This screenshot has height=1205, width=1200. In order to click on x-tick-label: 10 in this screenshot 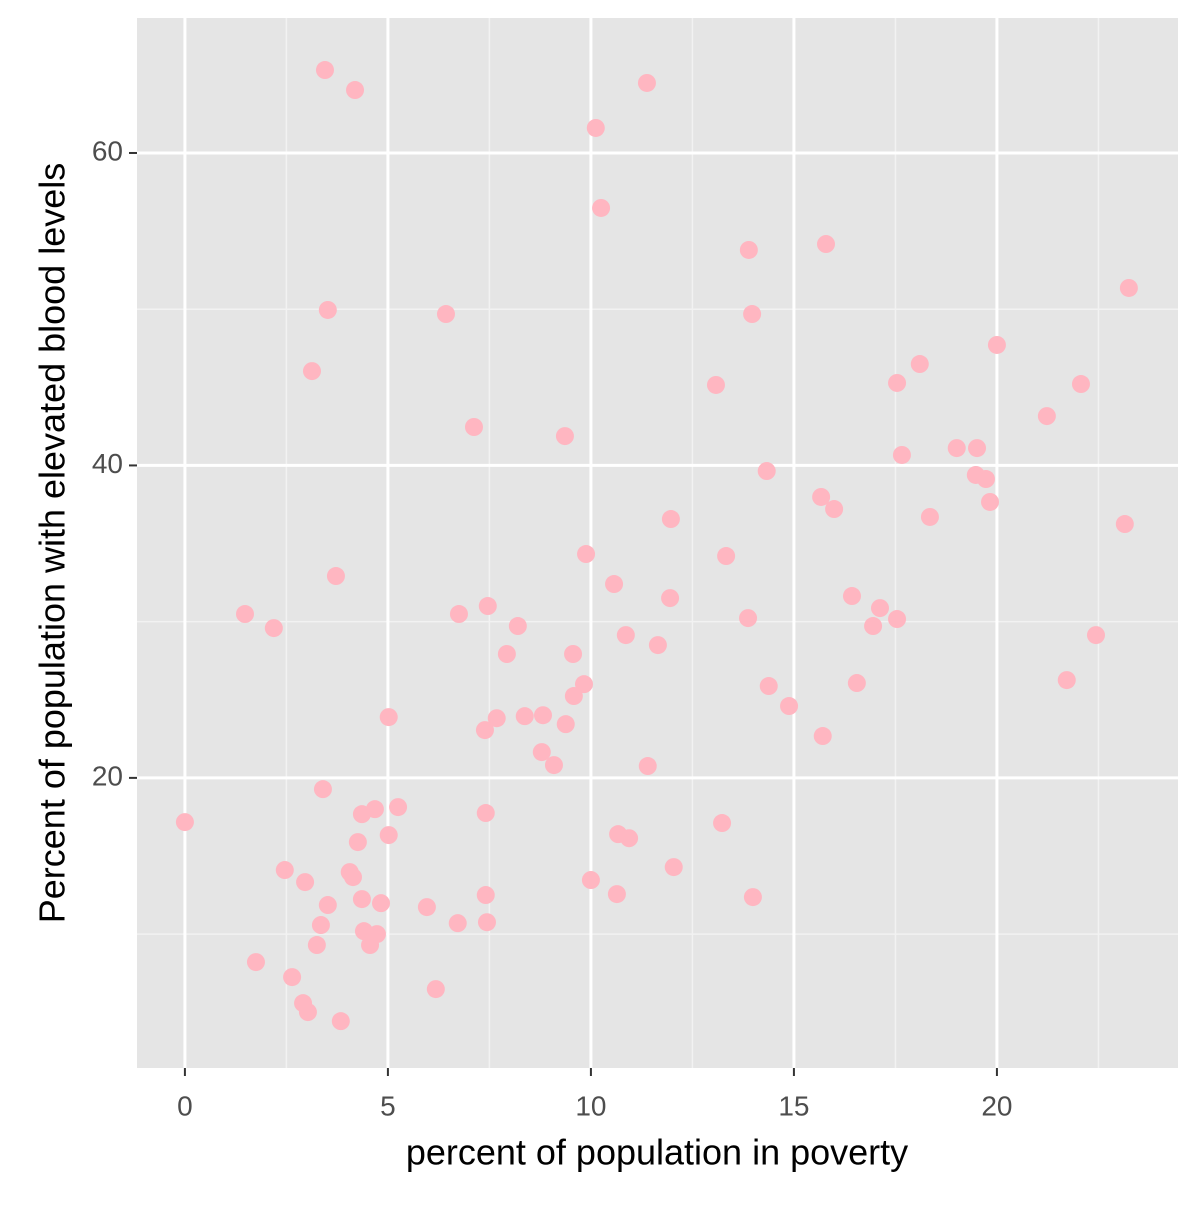, I will do `click(590, 1105)`.